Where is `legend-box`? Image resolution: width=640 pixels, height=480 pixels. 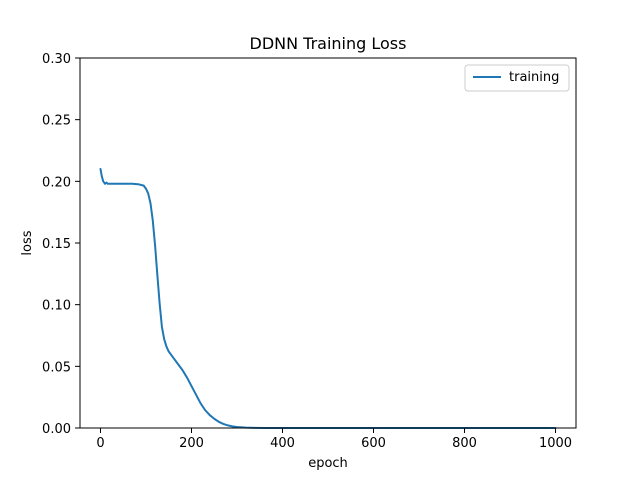
legend-box is located at coordinates (517, 78).